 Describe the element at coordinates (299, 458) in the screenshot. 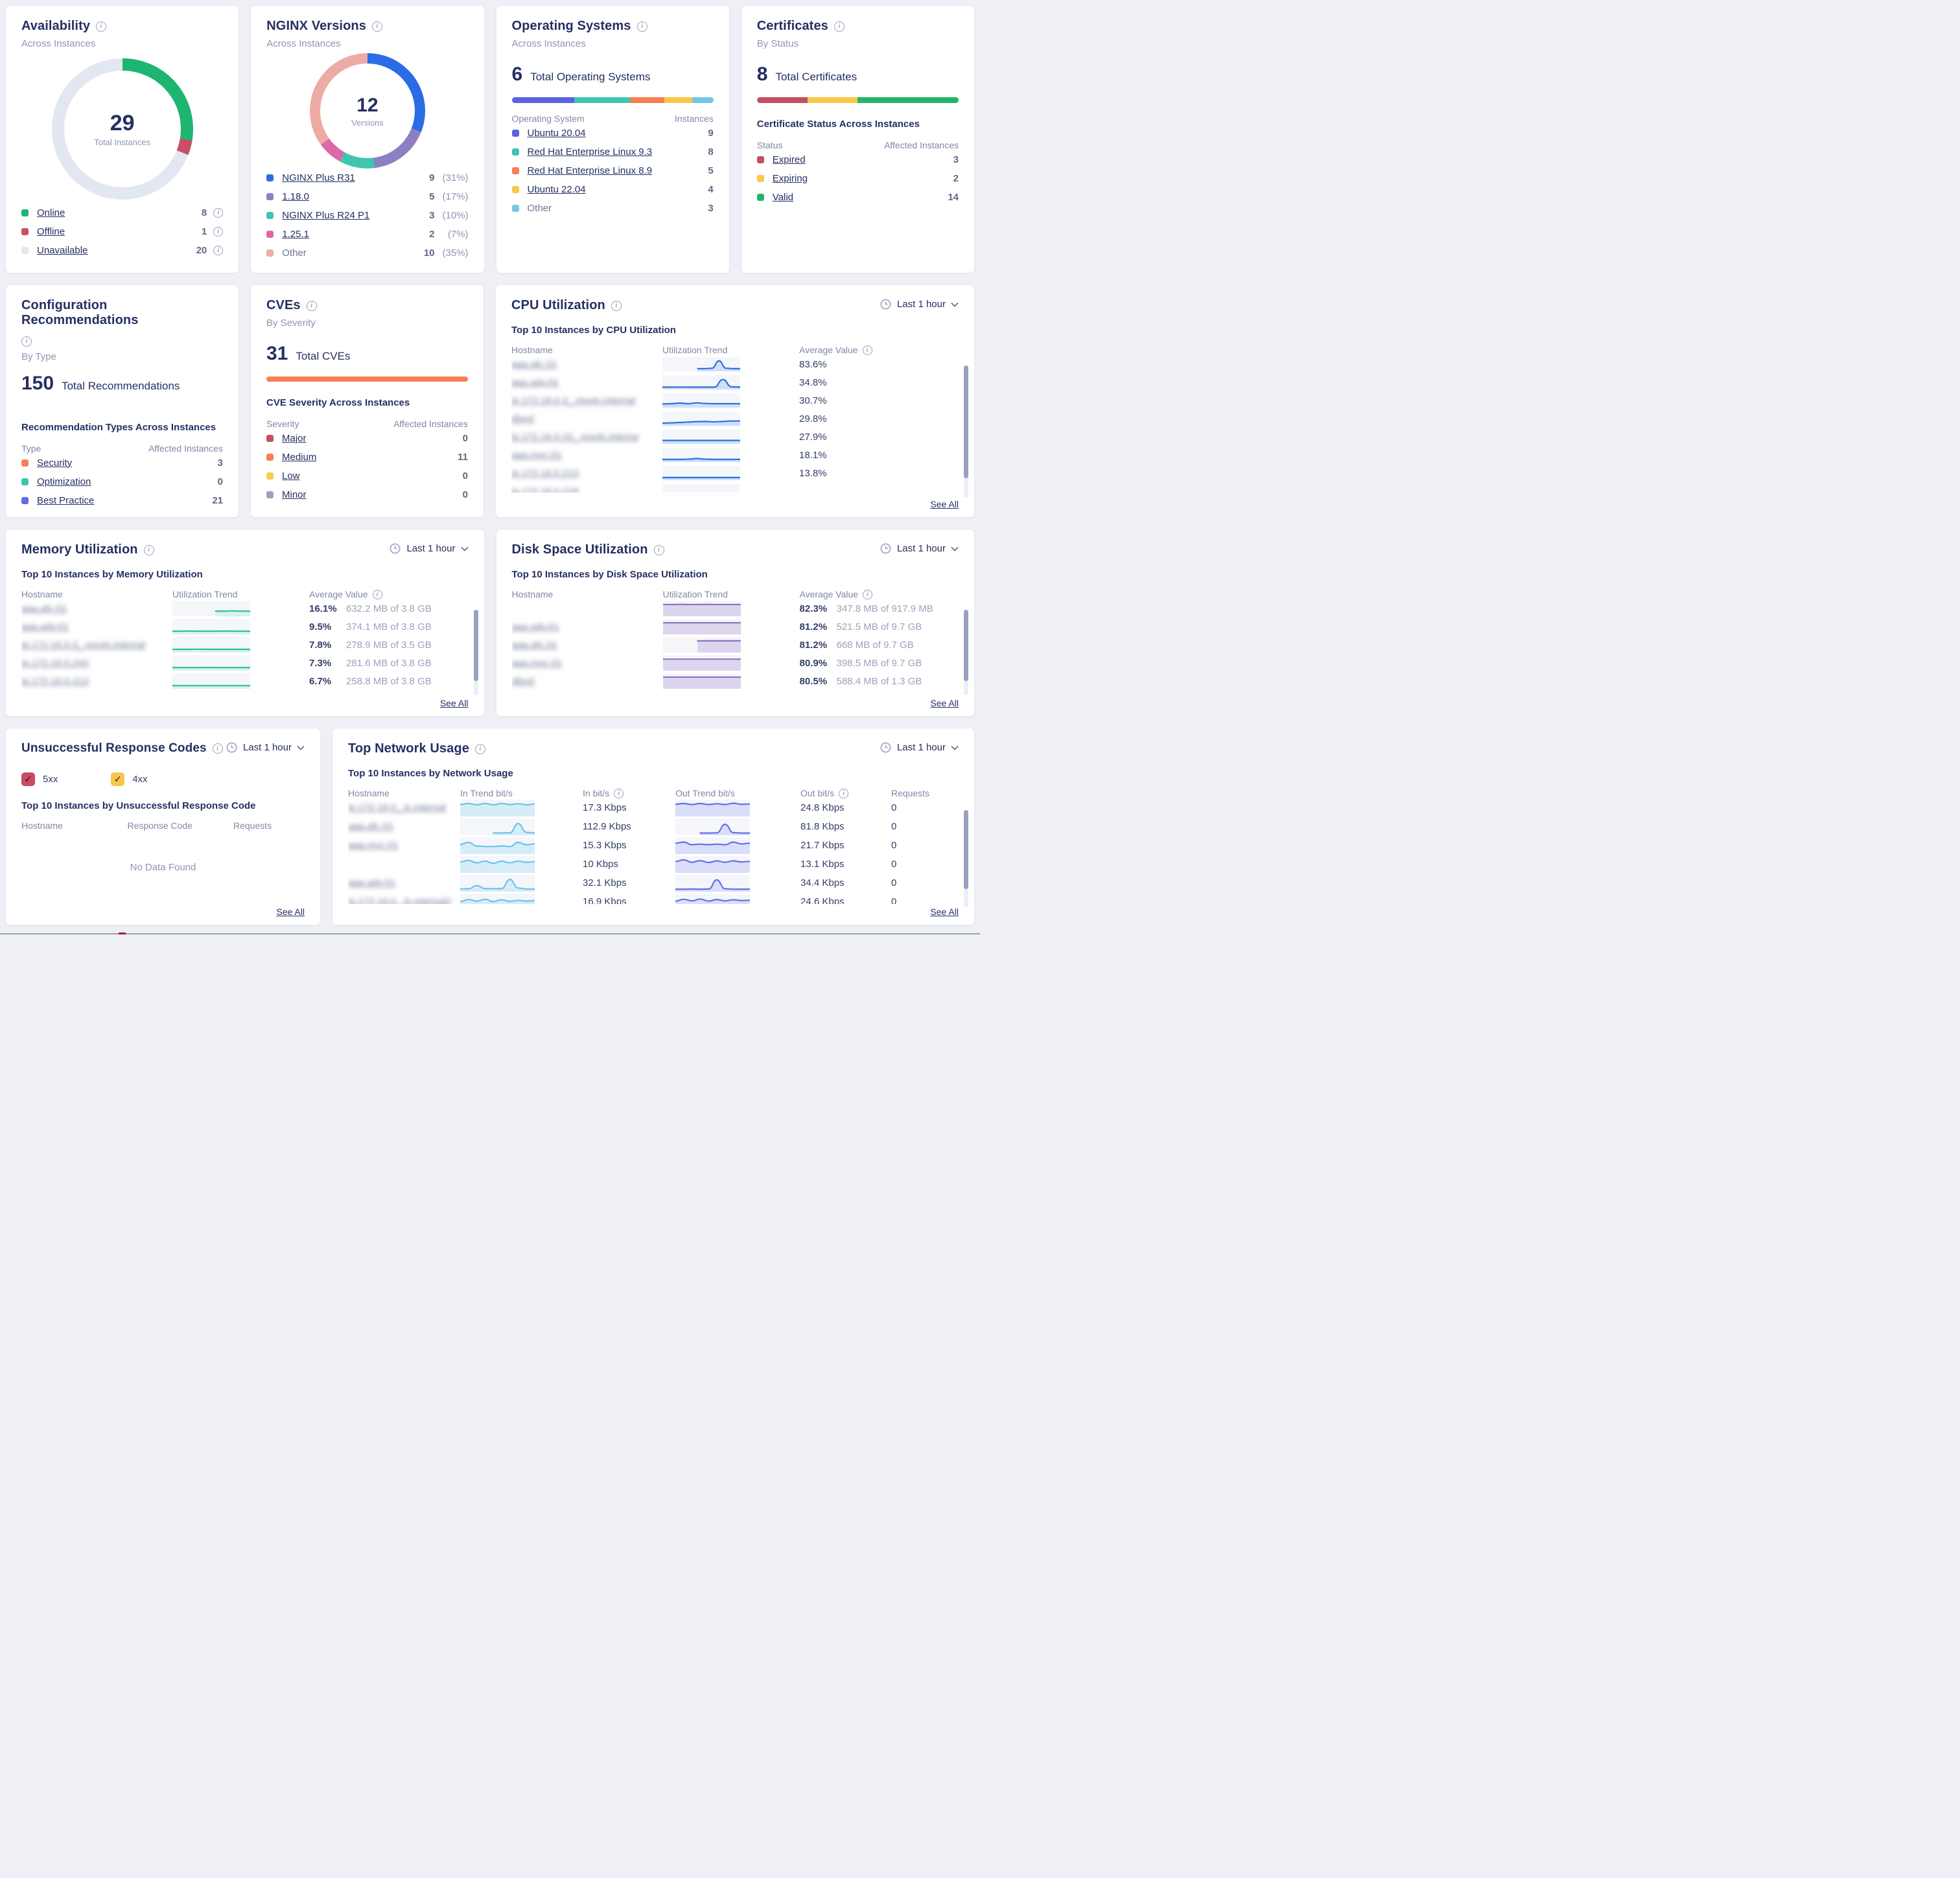

I see `medium-link: Medium` at that location.